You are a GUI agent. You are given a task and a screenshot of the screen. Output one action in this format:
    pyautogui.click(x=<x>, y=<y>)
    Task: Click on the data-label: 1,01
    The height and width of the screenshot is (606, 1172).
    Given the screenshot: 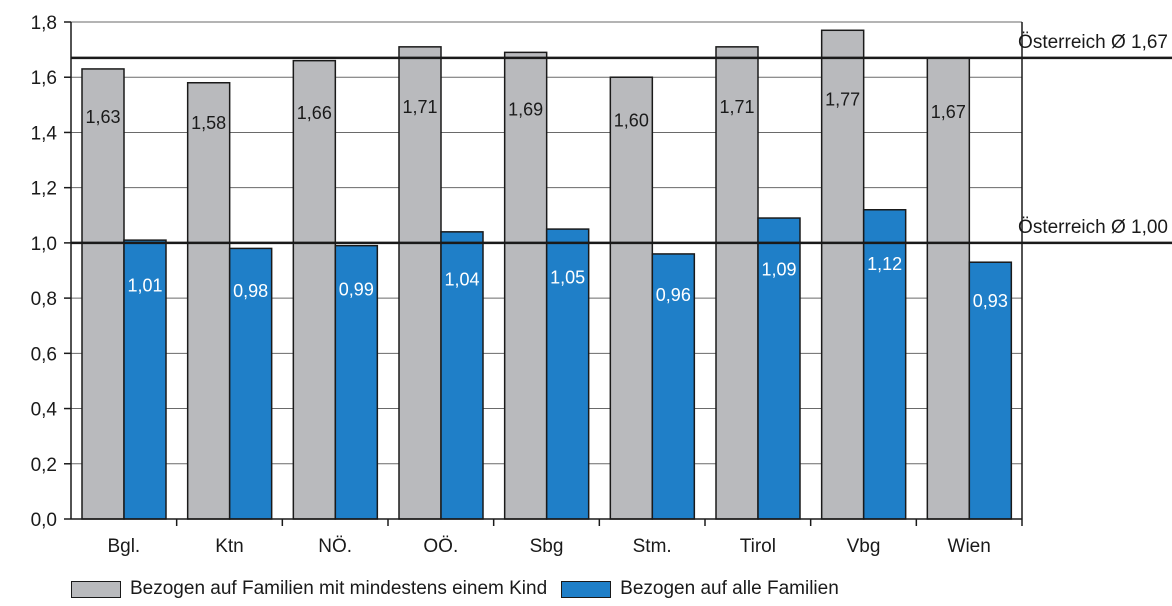 What is the action you would take?
    pyautogui.click(x=144, y=285)
    